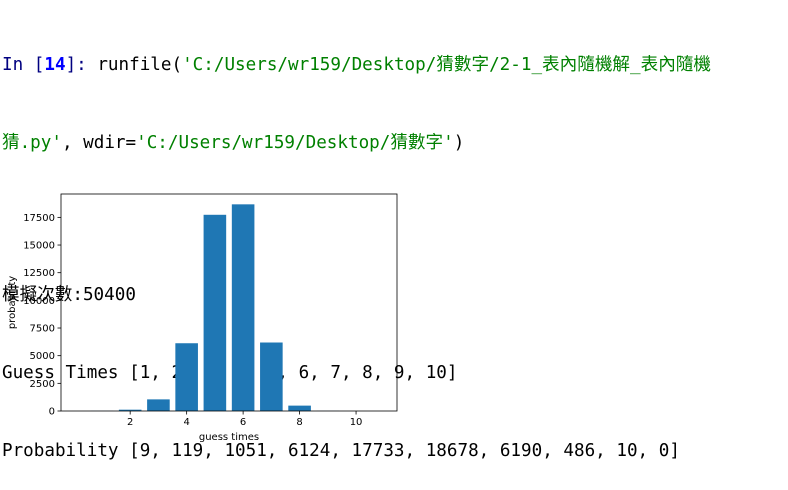 The image size is (788, 490). What do you see at coordinates (42, 329) in the screenshot?
I see `y-tick-label-7500: 7500` at bounding box center [42, 329].